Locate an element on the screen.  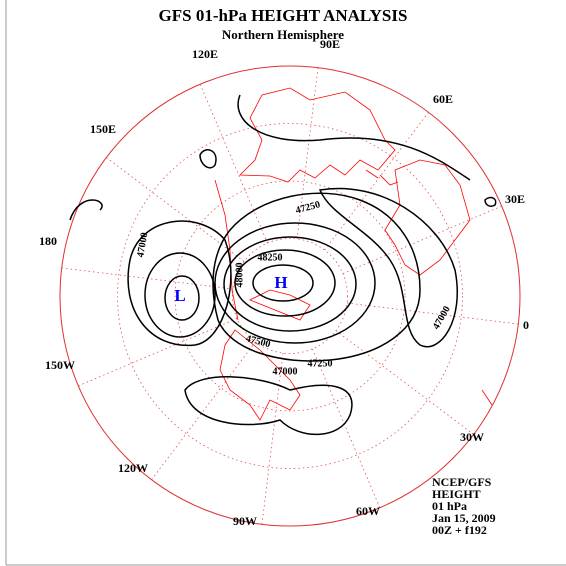
coast-america is located at coordinates (260, 375).